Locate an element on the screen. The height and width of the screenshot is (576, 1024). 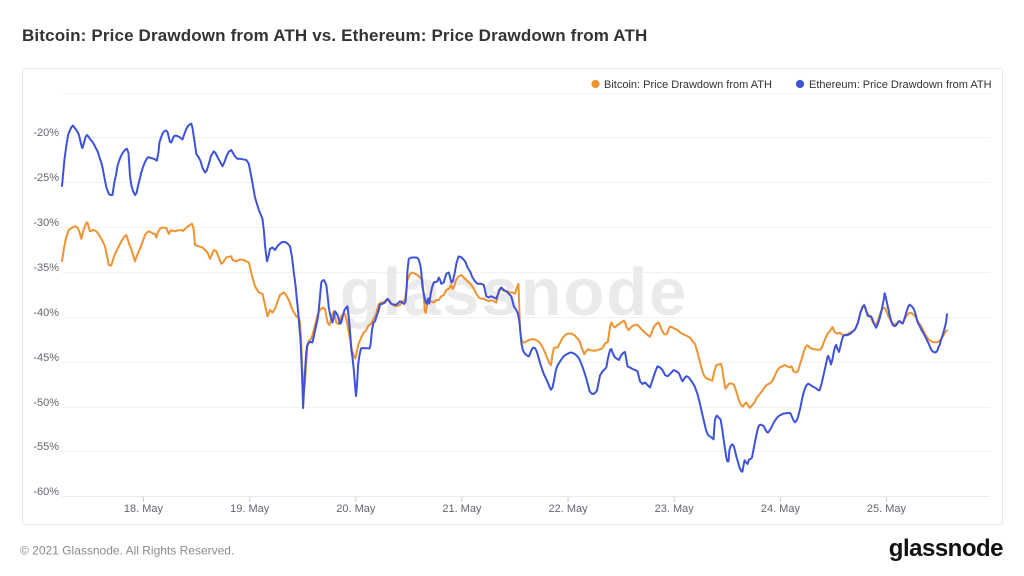
svg-text: -30% is located at coordinates (46, 223).